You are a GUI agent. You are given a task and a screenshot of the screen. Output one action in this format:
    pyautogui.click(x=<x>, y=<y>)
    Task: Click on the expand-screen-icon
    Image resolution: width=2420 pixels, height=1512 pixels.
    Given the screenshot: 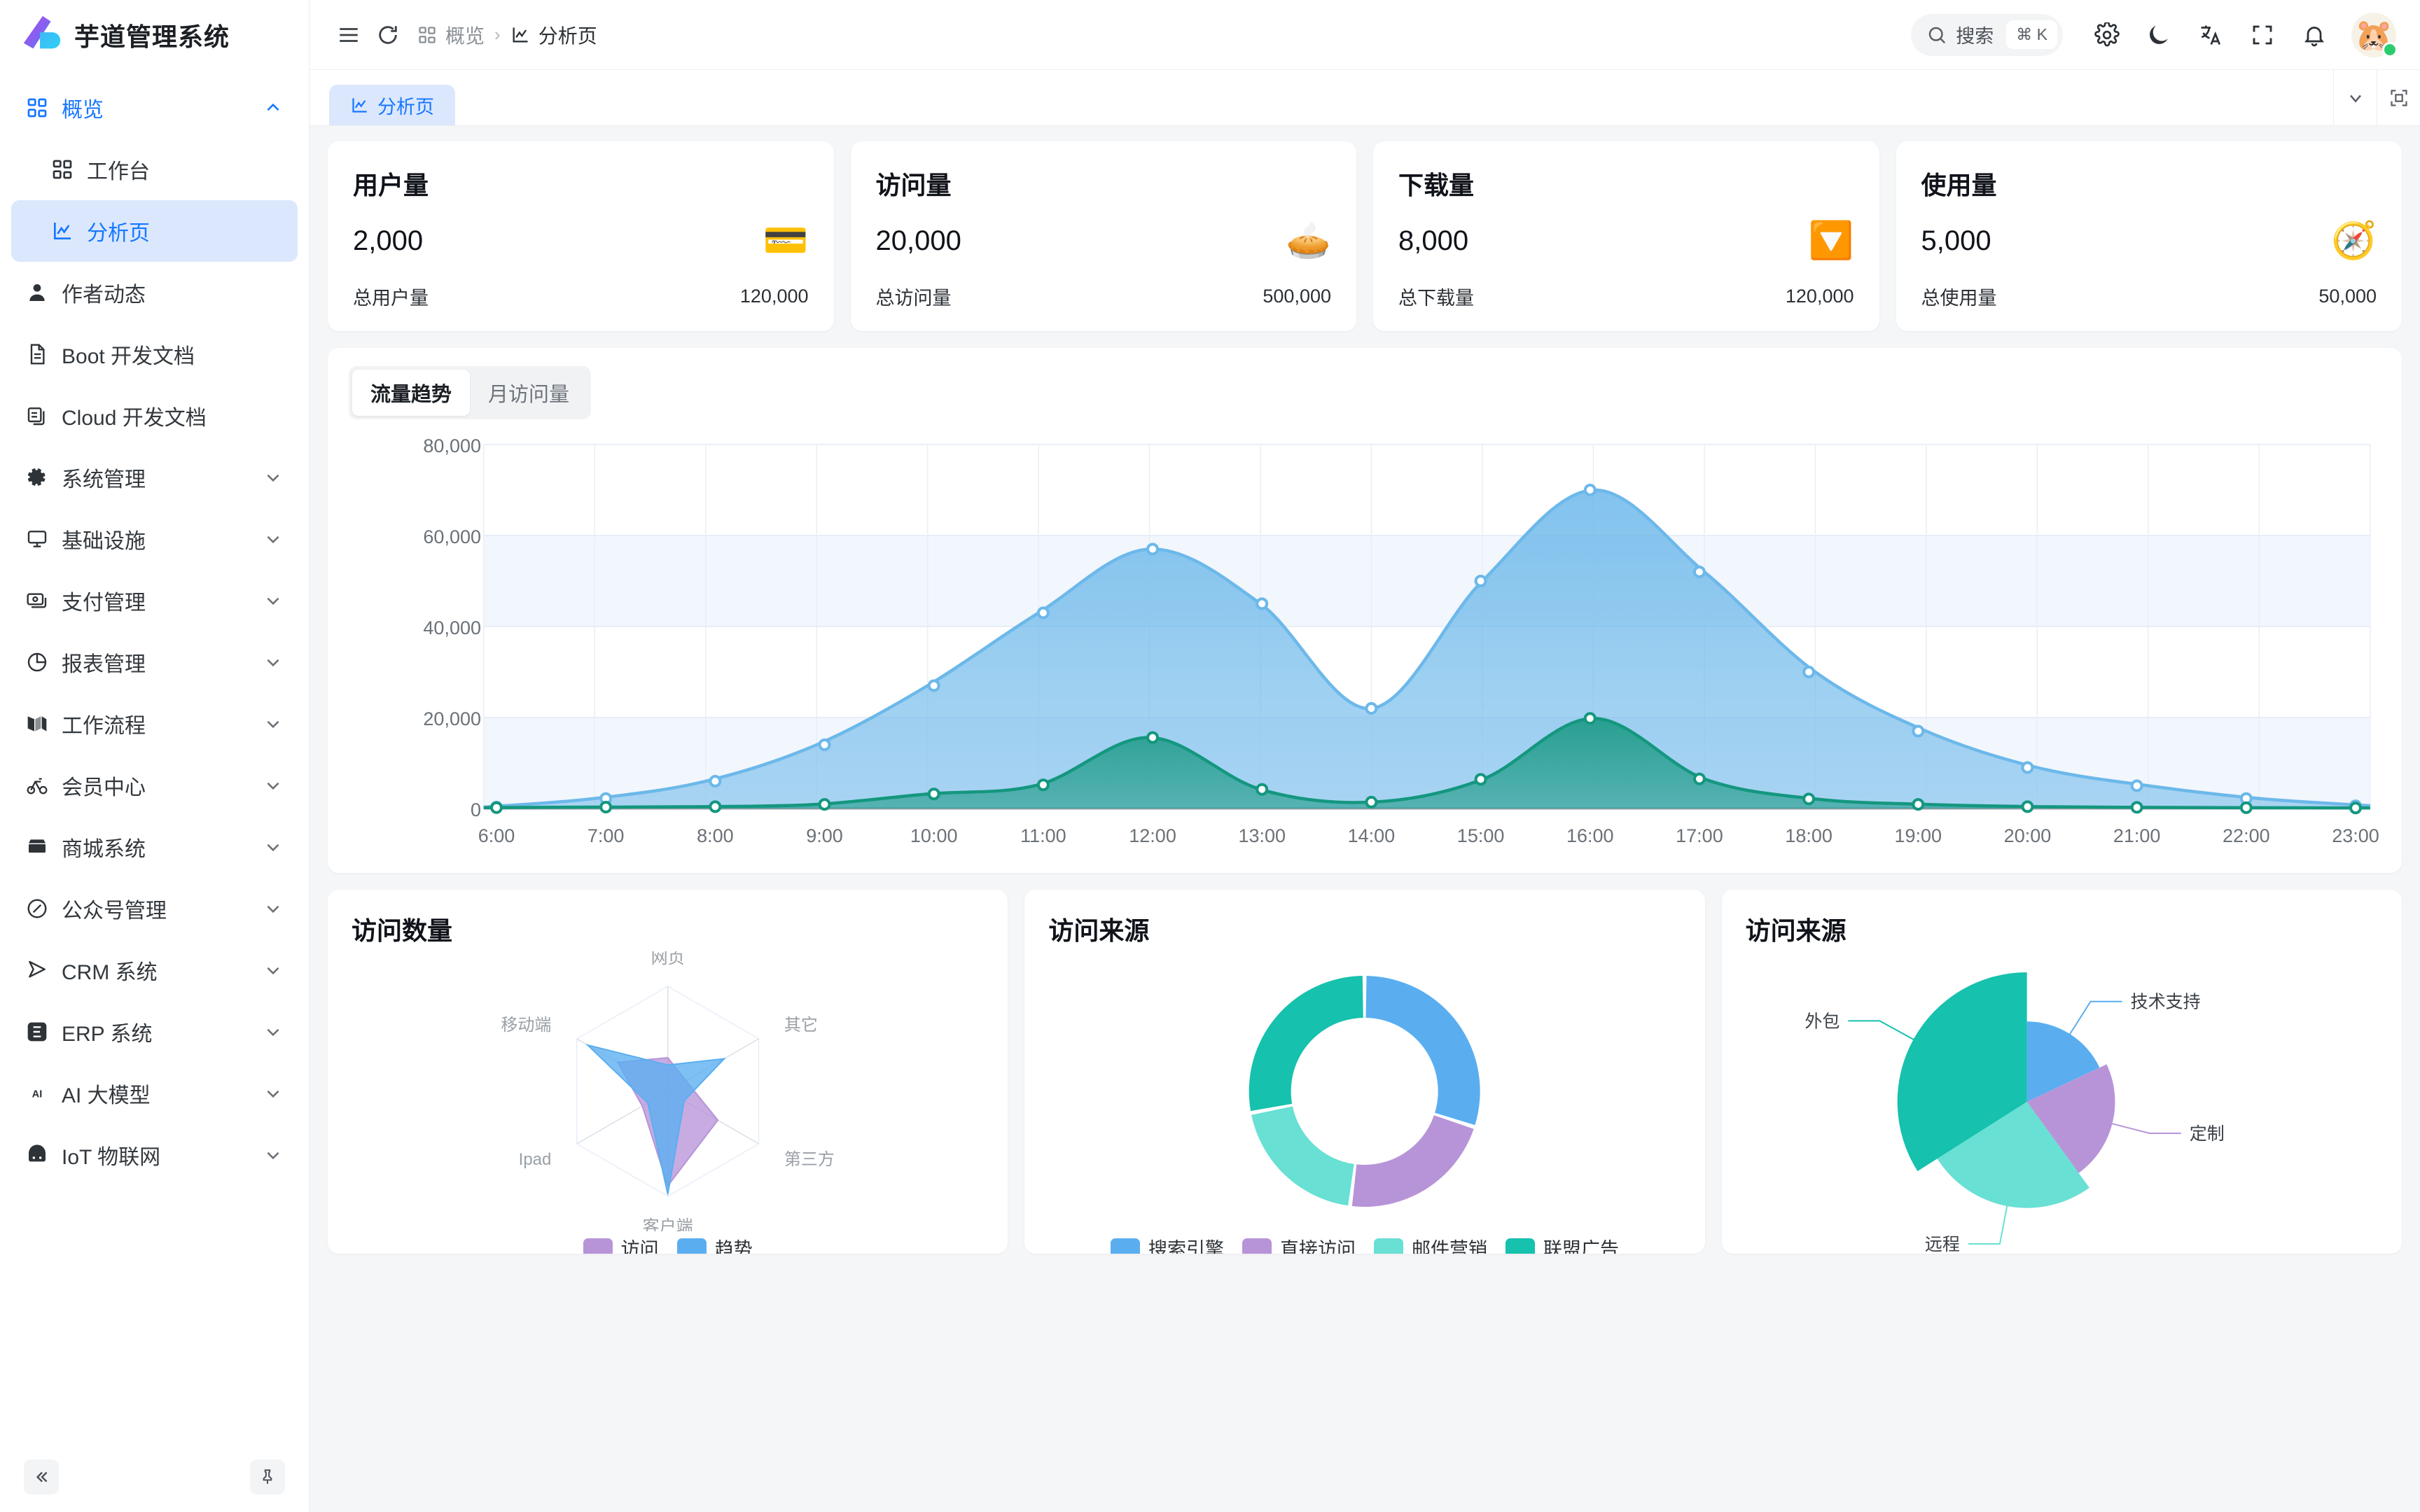 What is the action you would take?
    pyautogui.click(x=2398, y=97)
    